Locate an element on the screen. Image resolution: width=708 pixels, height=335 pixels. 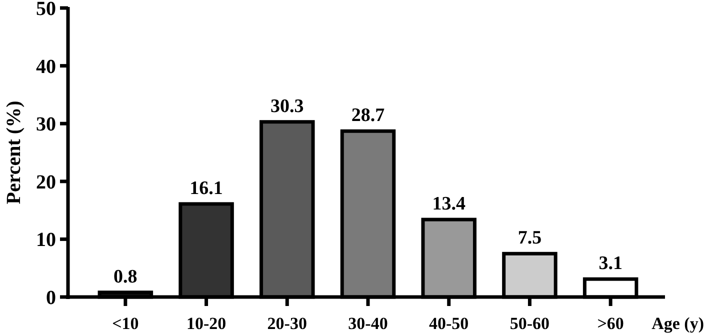
y-tick-label: 10 is located at coordinates (46, 240).